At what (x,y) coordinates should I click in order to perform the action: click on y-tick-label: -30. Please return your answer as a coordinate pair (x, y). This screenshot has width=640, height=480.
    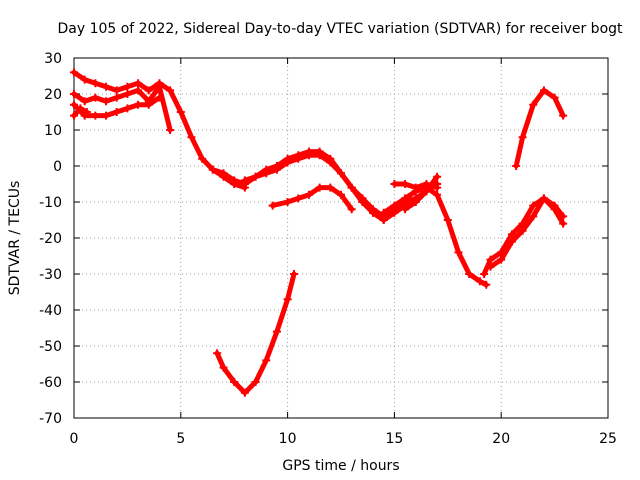
    Looking at the image, I should click on (50, 275).